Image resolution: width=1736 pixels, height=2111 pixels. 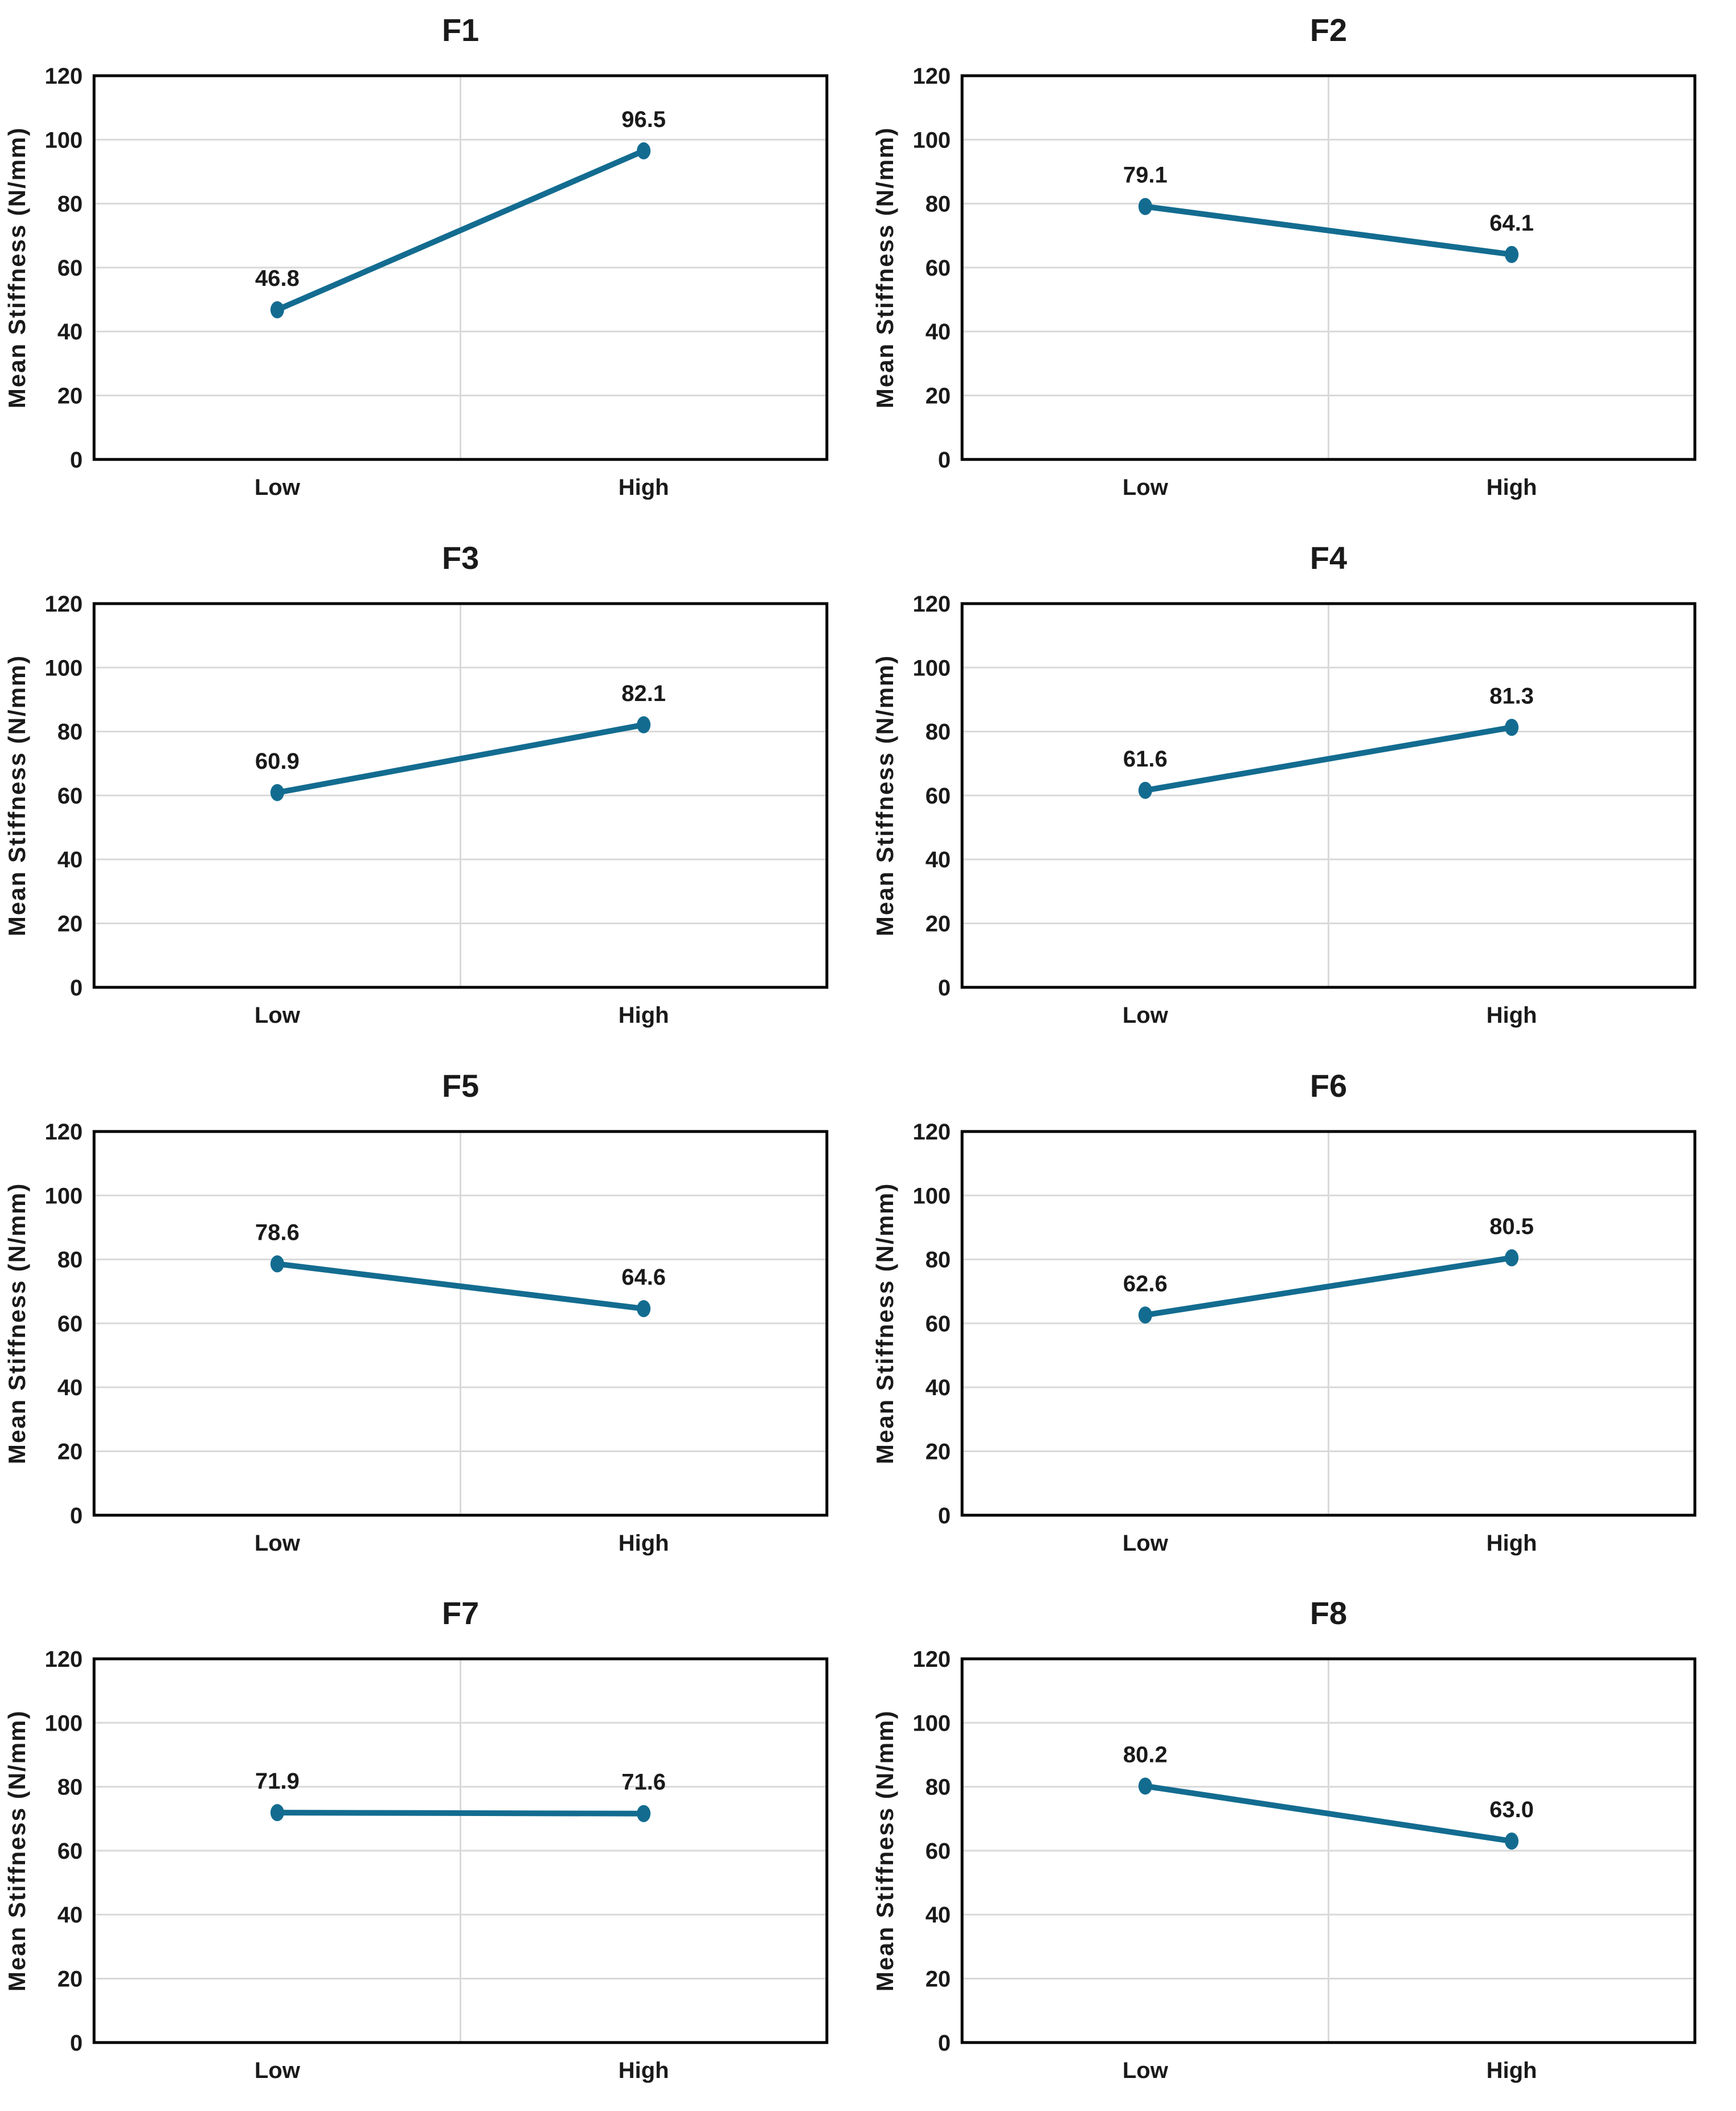 I want to click on data-label: 80.5, so click(x=1511, y=1226).